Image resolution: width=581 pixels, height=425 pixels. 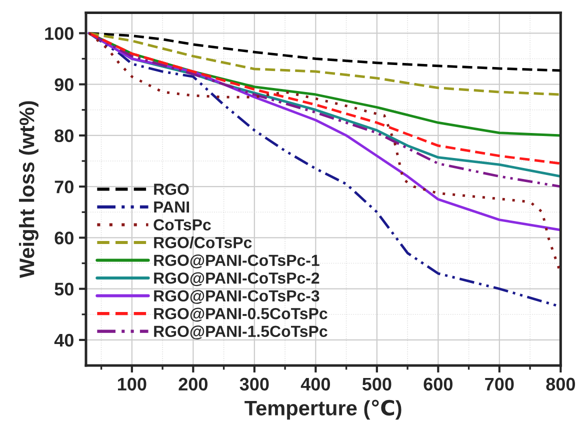 I want to click on x-tick-label: 400, so click(x=315, y=384).